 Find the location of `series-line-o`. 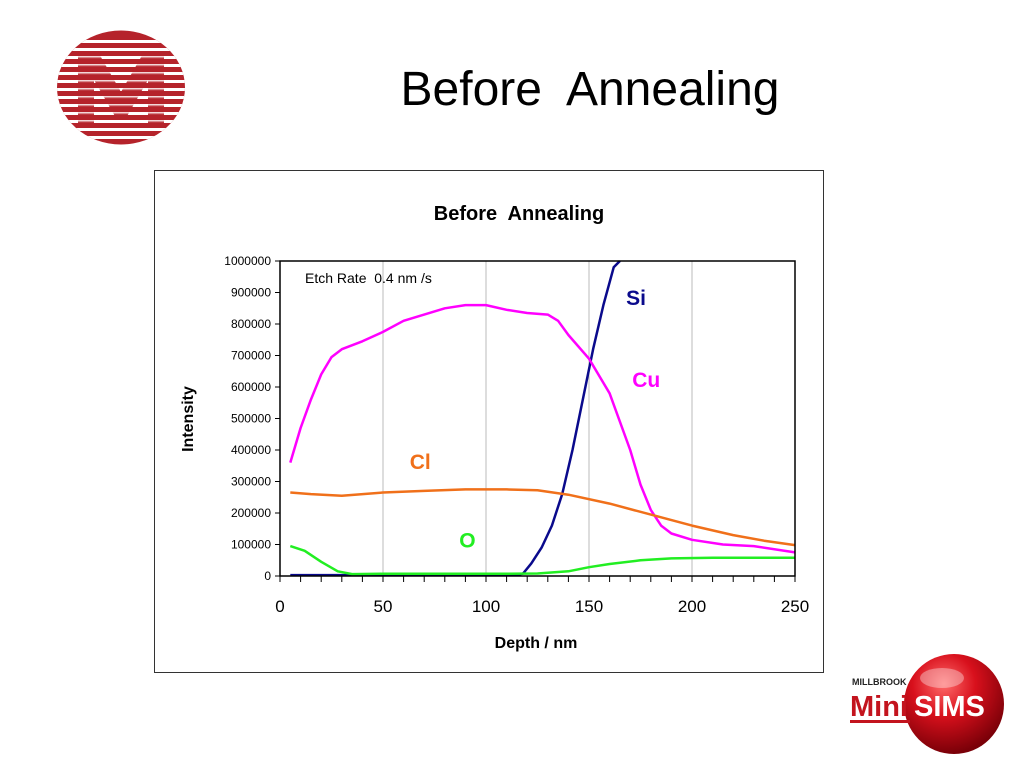

series-line-o is located at coordinates (542, 560).